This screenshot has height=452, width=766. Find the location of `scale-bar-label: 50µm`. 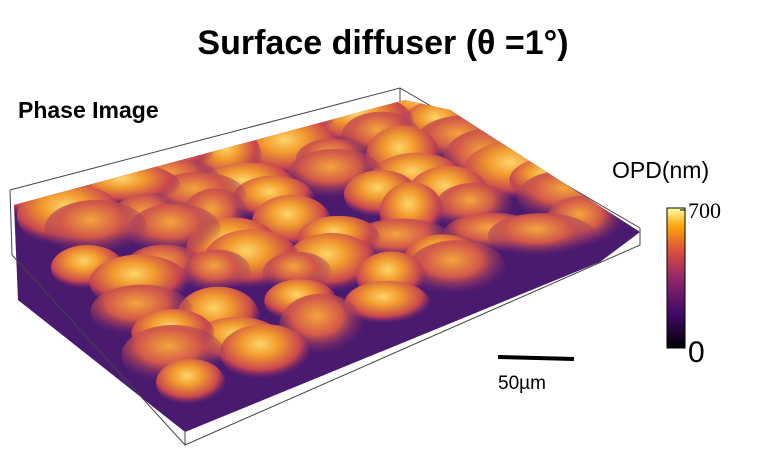

scale-bar-label: 50µm is located at coordinates (522, 383).